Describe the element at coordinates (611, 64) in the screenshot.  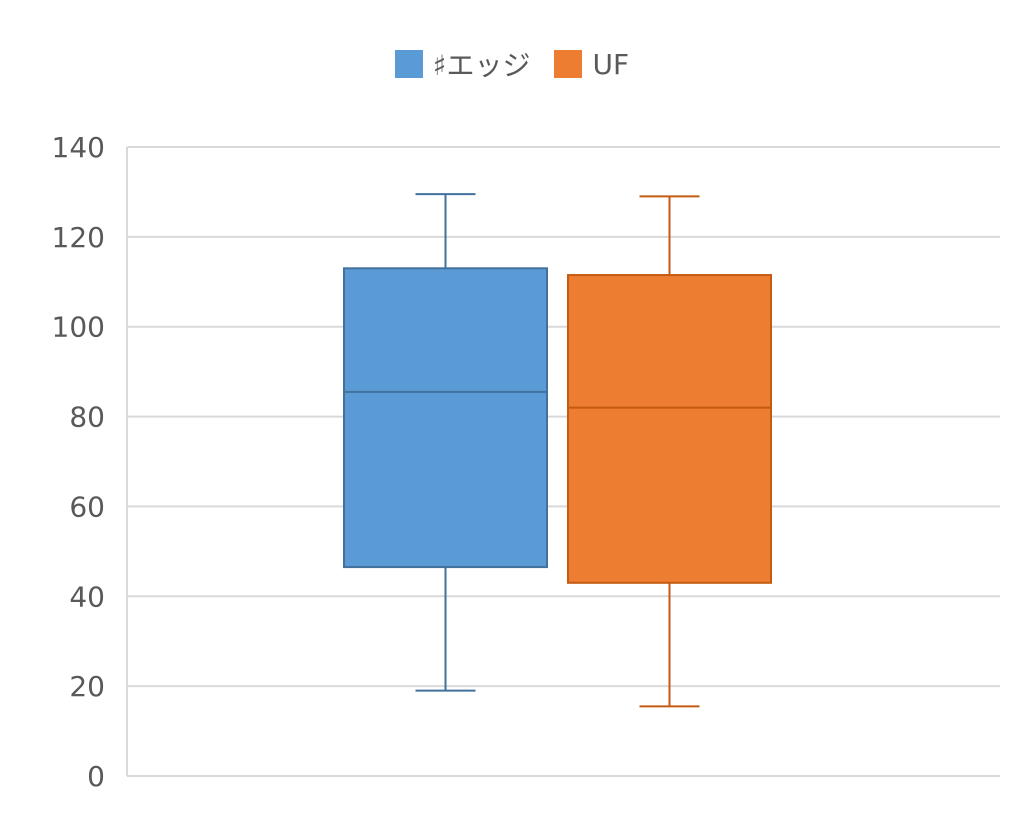
I see `legend-label-uf: UF` at that location.